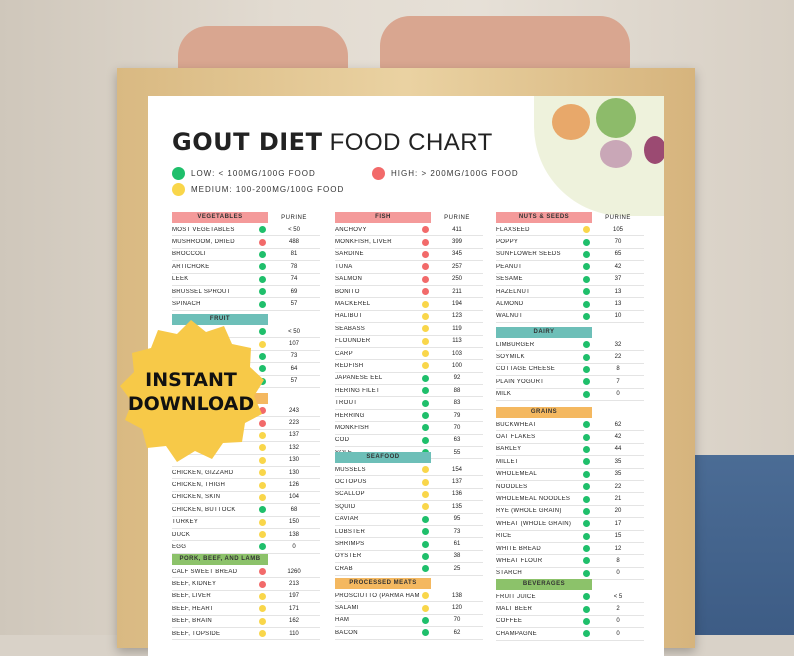  Describe the element at coordinates (445, 173) in the screenshot. I see `legend-high: HIGH: > 200MG/100G FOOD` at that location.